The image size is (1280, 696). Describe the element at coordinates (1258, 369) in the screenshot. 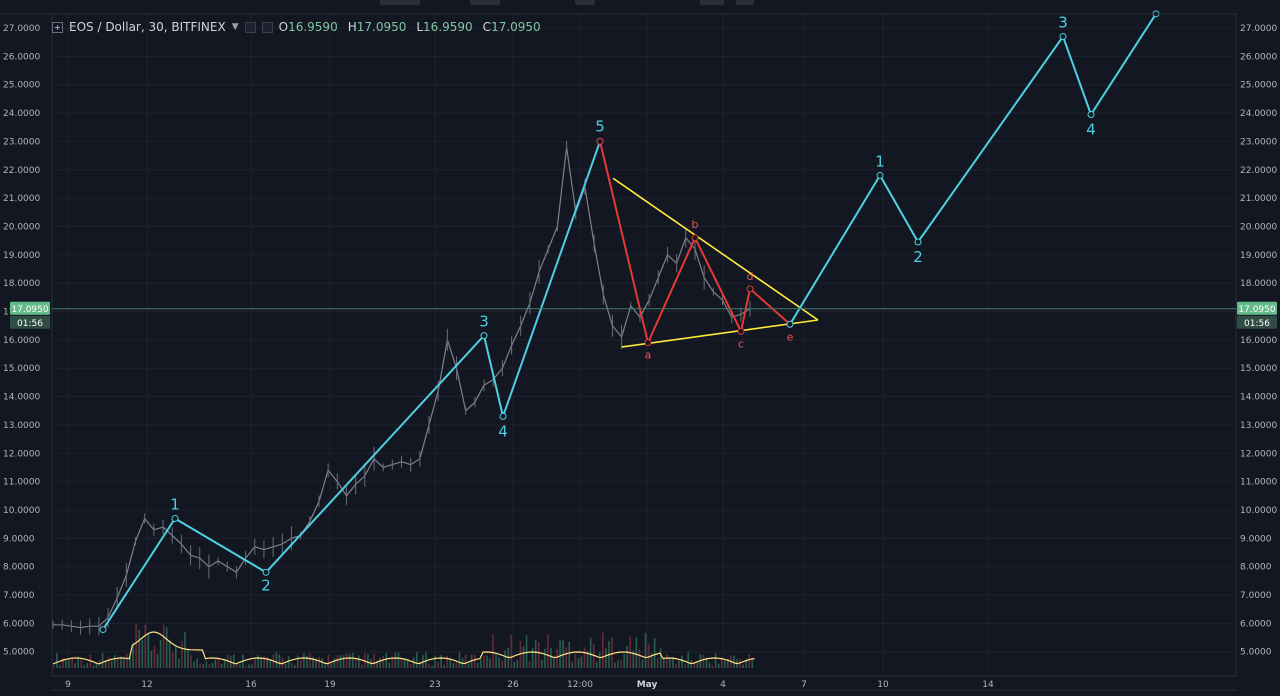

I see `price-tick-label-right: 15.0000` at that location.